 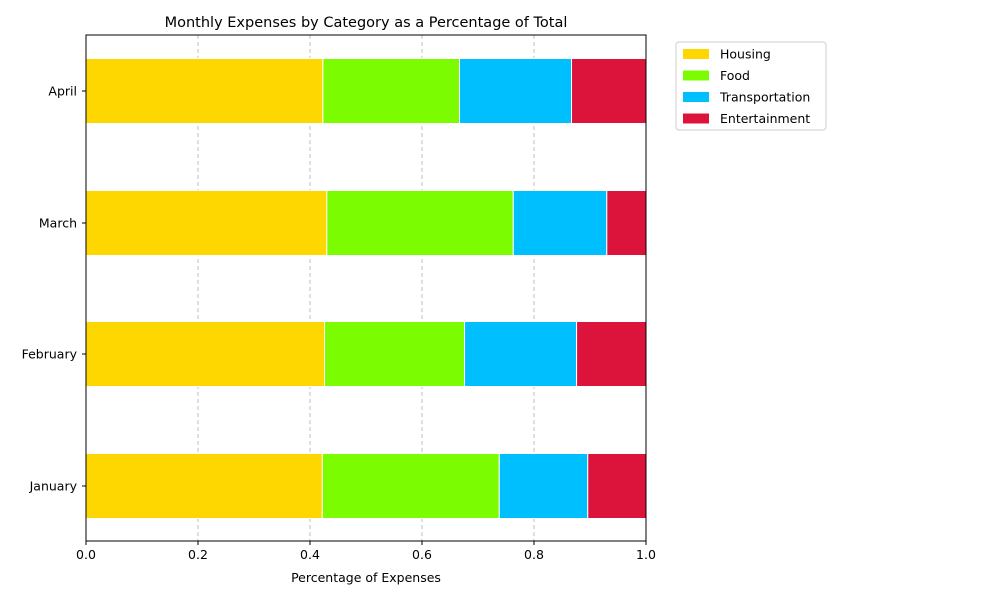 What do you see at coordinates (696, 118) in the screenshot?
I see `legend-swatch-entertainment` at bounding box center [696, 118].